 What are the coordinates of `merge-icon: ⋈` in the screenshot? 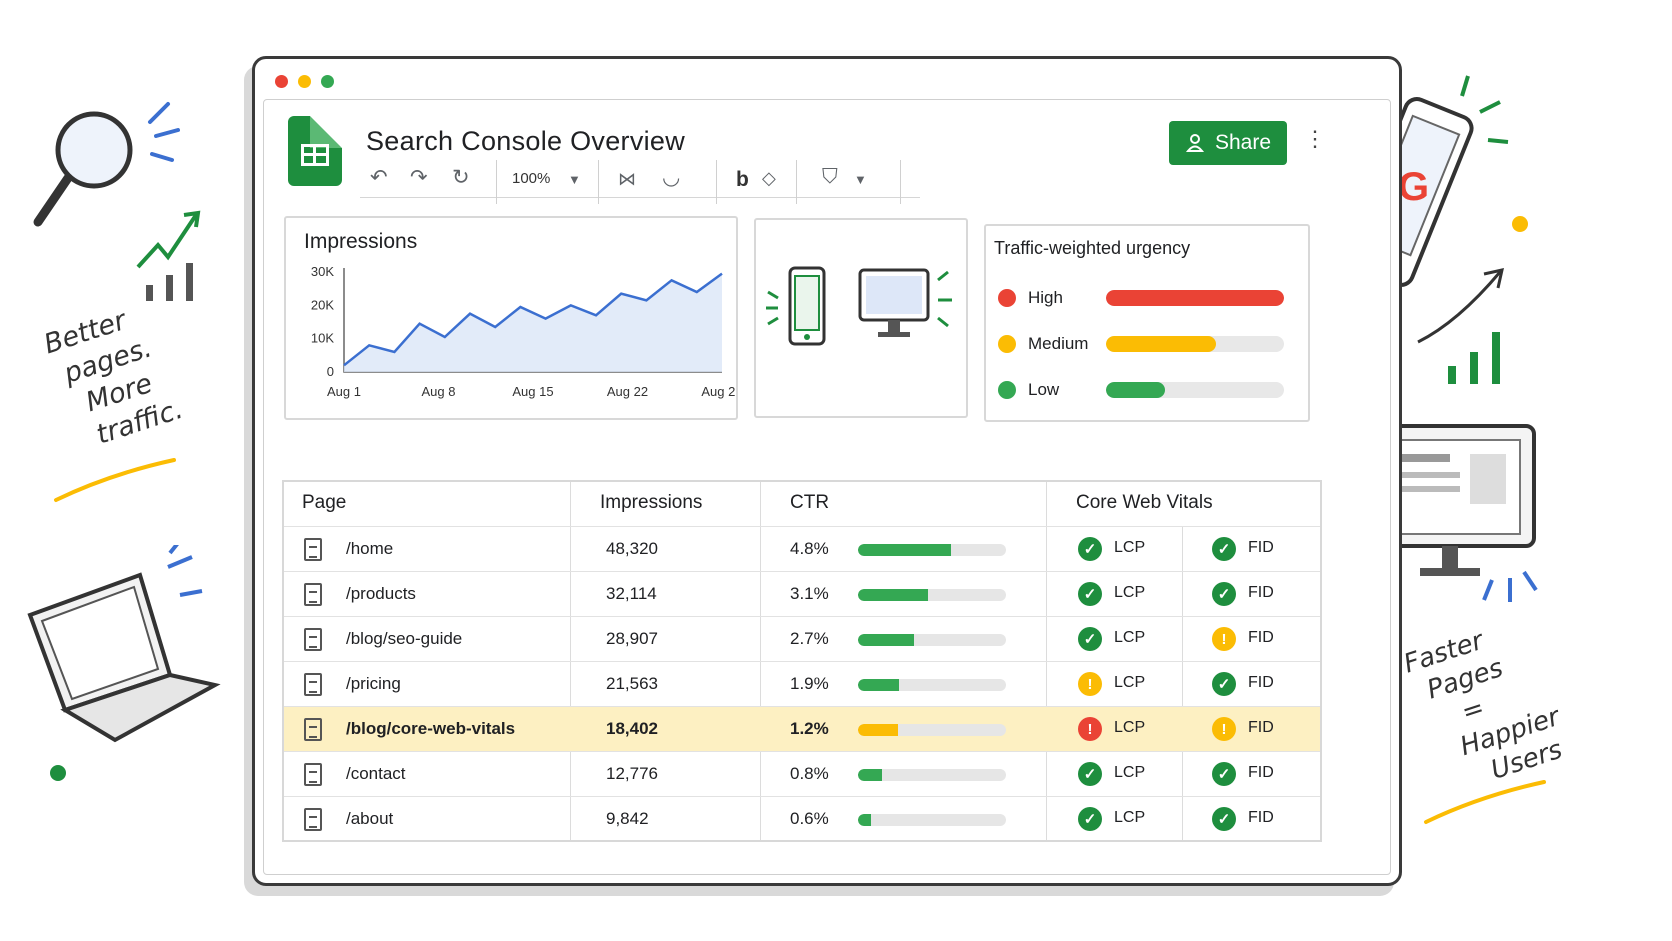 It's located at (627, 179).